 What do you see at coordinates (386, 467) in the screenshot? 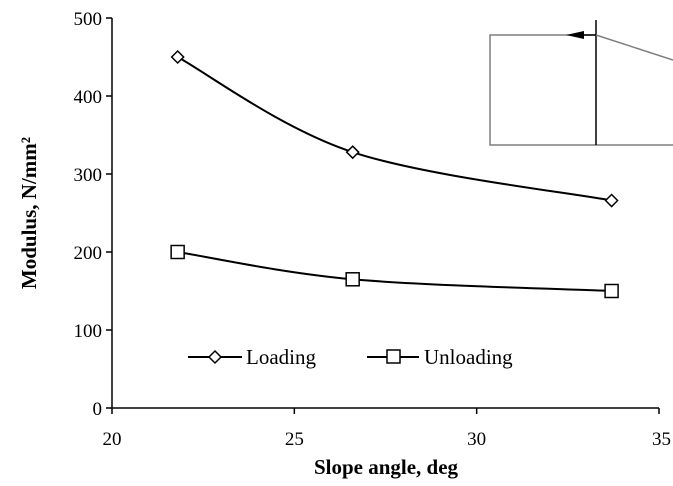
I see `x-axis-title: Slope angle, deg` at bounding box center [386, 467].